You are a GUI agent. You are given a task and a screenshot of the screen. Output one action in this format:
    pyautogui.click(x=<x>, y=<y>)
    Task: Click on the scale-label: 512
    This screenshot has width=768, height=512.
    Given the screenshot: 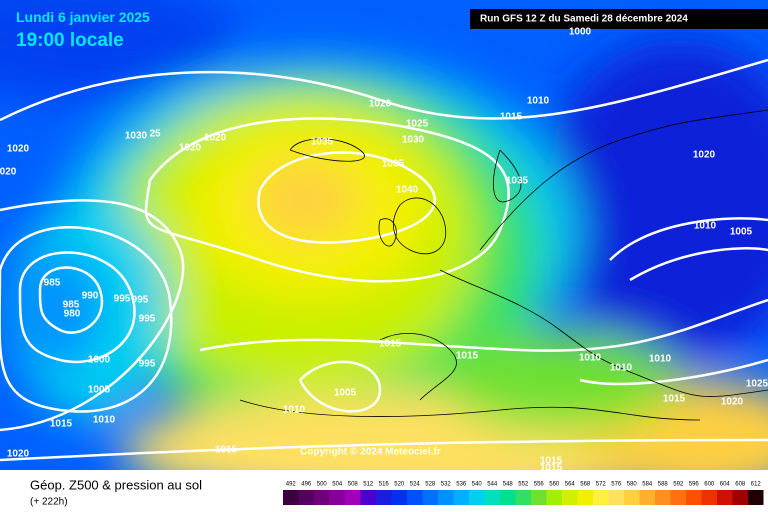 What is the action you would take?
    pyautogui.click(x=368, y=485)
    